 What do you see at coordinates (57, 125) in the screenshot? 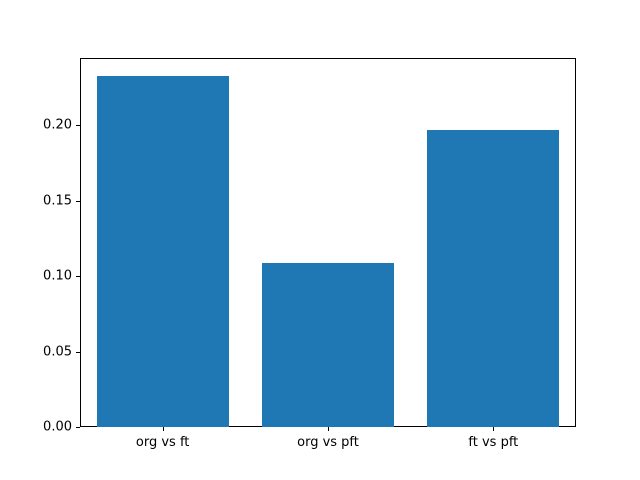
I see `y-tick-label: 0.20` at bounding box center [57, 125].